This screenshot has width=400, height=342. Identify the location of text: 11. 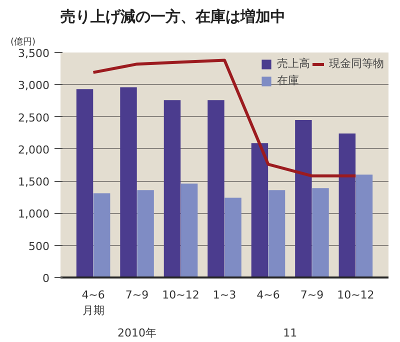
(290, 333).